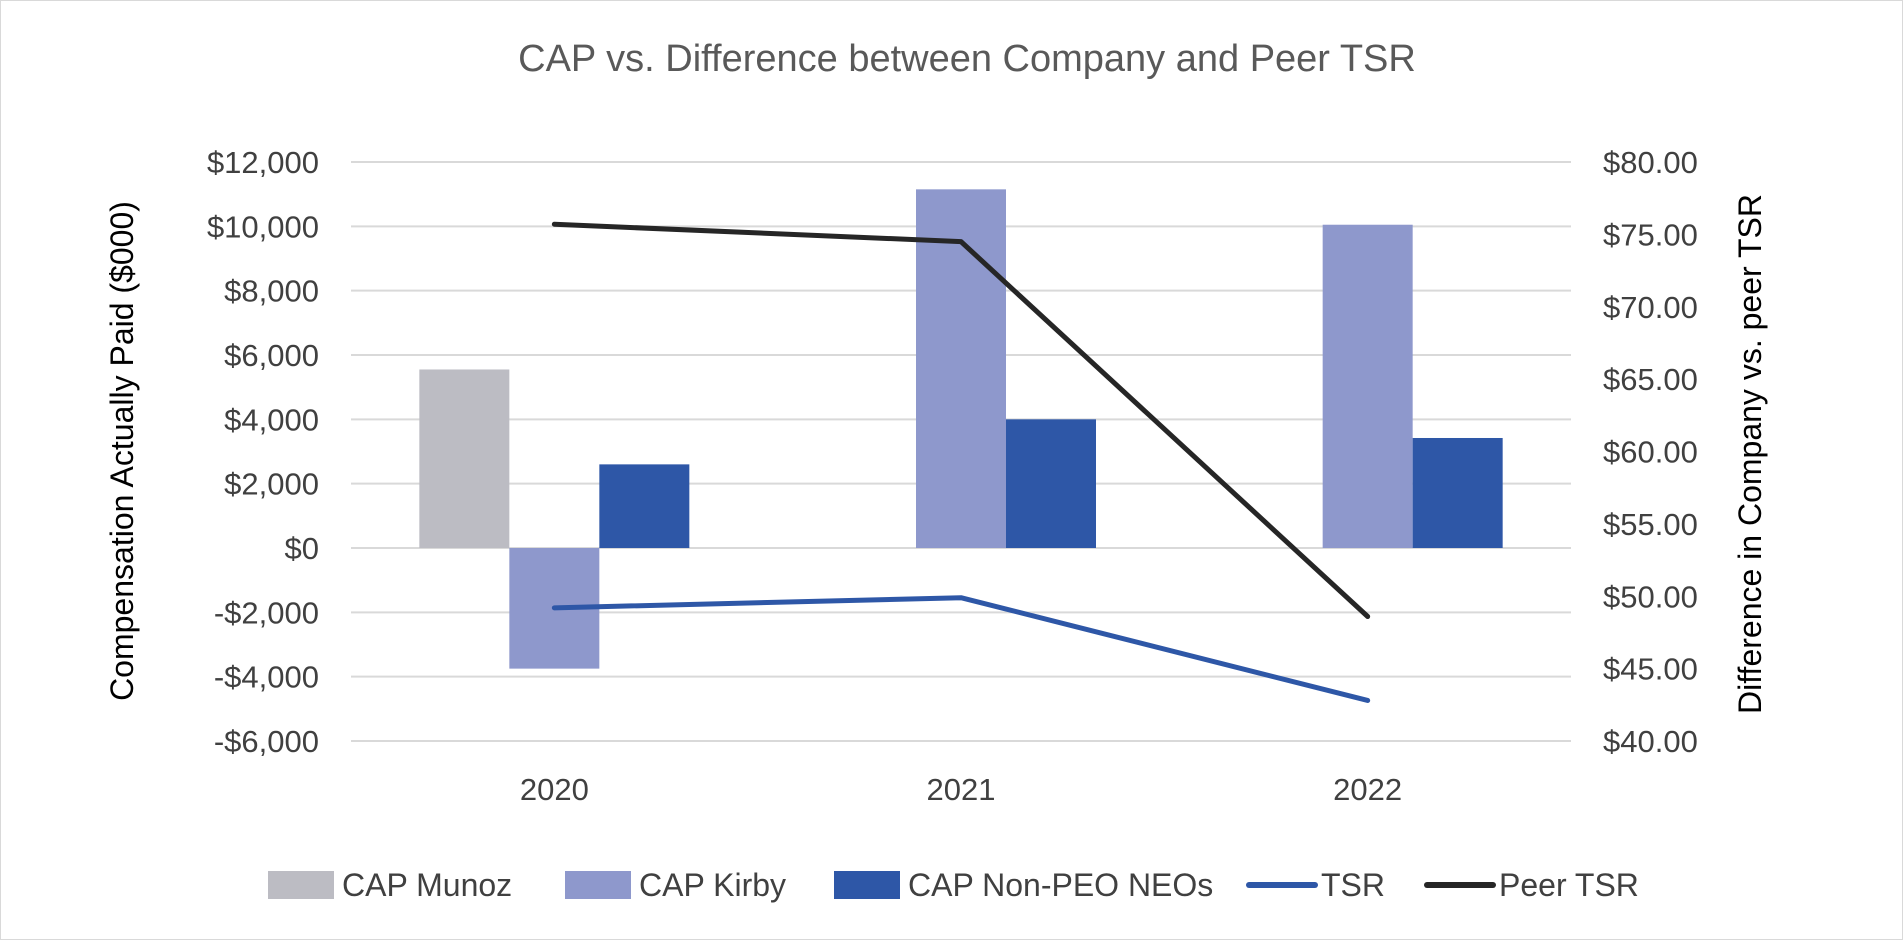 This screenshot has width=1903, height=941. What do you see at coordinates (266, 741) in the screenshot?
I see `y-tick-label: -$6,000` at bounding box center [266, 741].